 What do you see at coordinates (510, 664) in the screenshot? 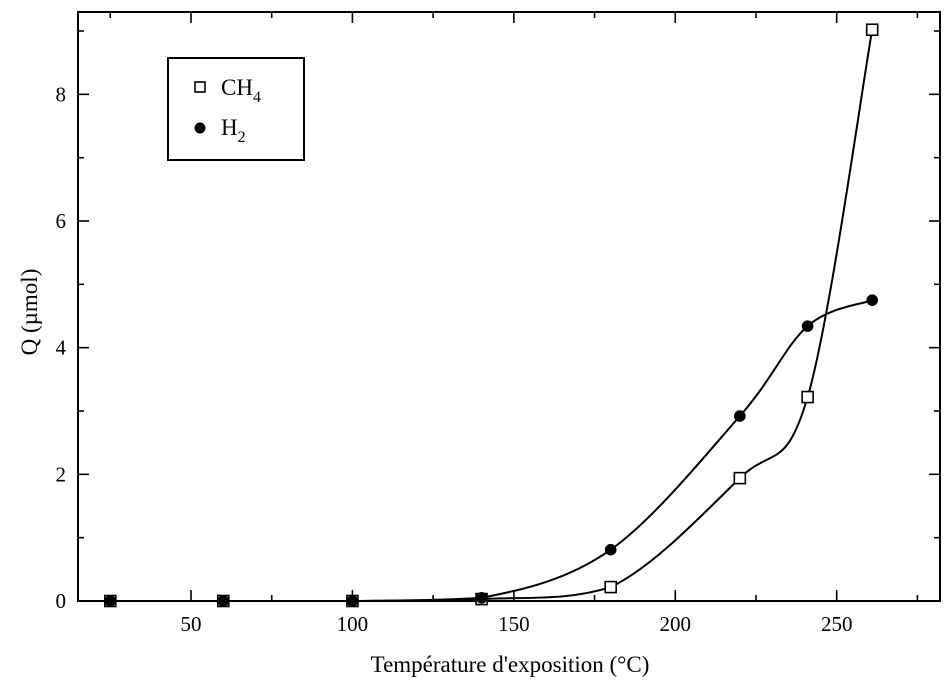
I see `x-axis-title: Température d'exposition (°C)` at bounding box center [510, 664].